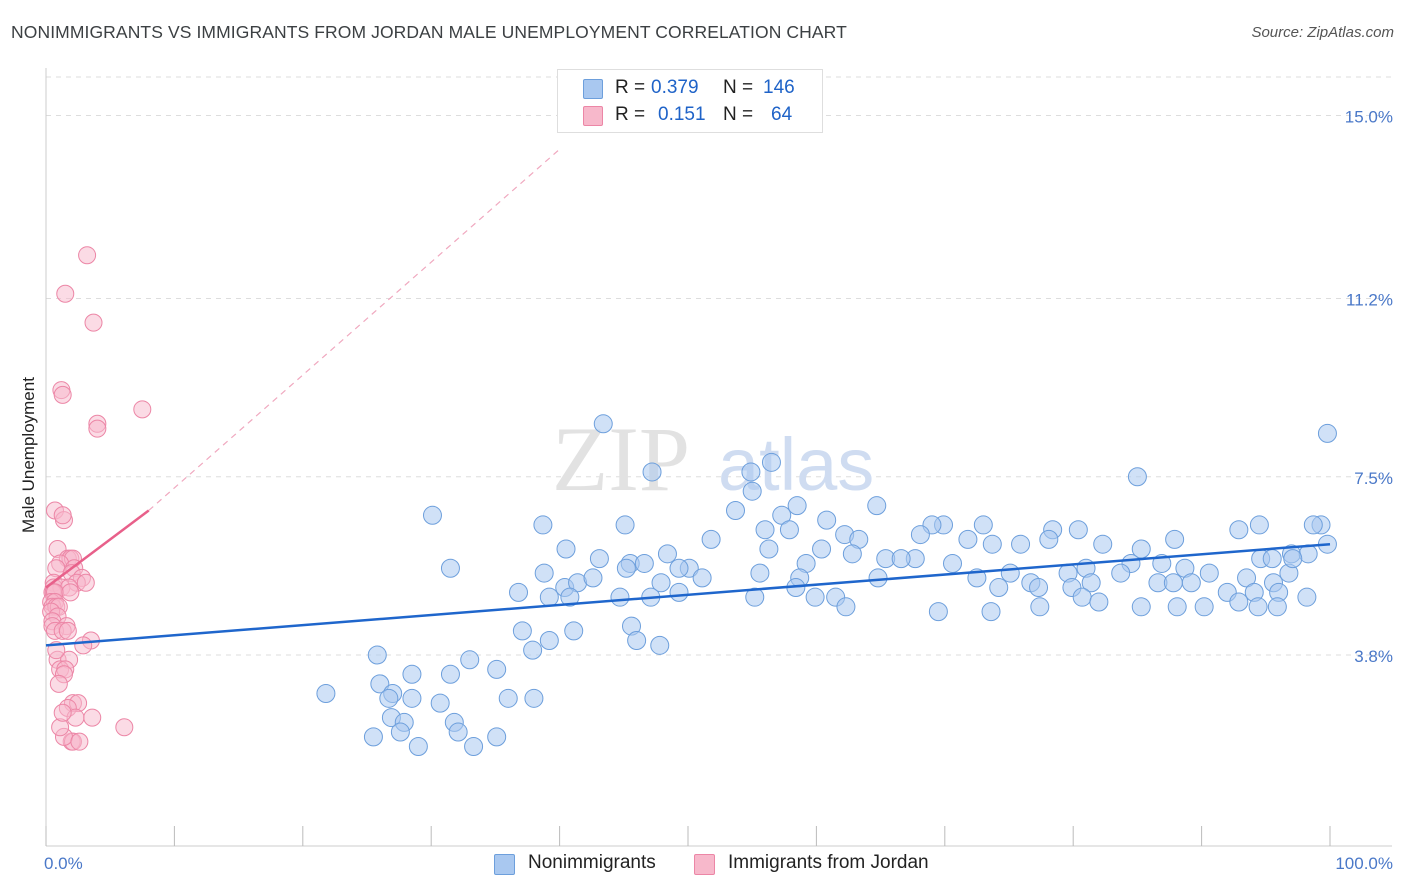 The image size is (1406, 892). I want to click on legend-n-label: N =, so click(738, 114).